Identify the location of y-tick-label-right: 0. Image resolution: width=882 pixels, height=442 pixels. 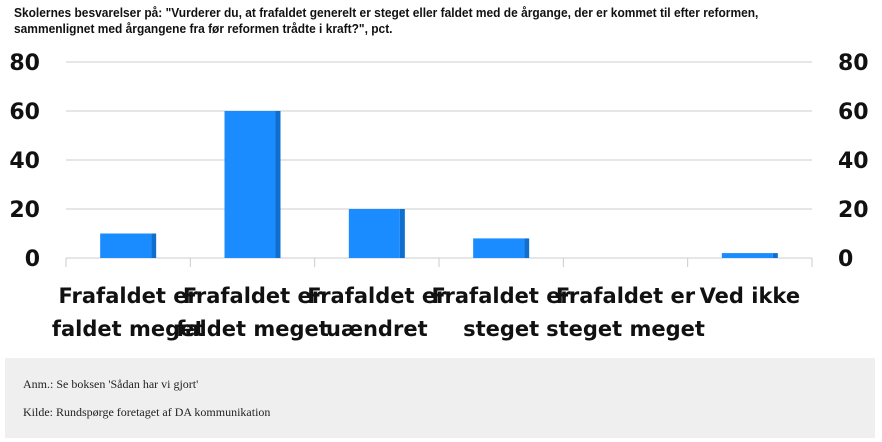
(845, 259).